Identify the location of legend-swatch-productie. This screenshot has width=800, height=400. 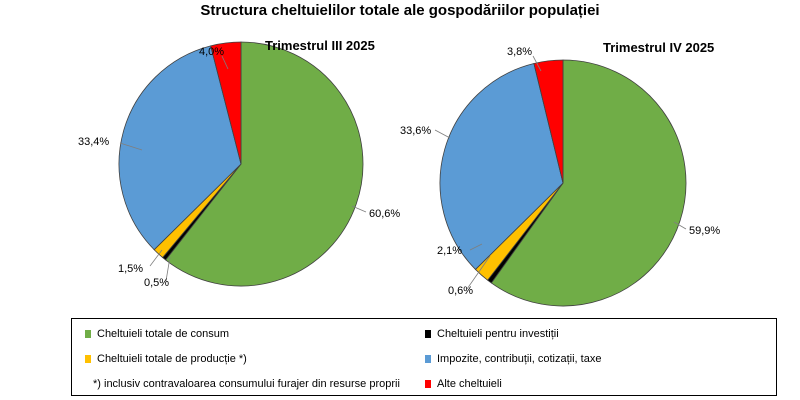
(88, 359).